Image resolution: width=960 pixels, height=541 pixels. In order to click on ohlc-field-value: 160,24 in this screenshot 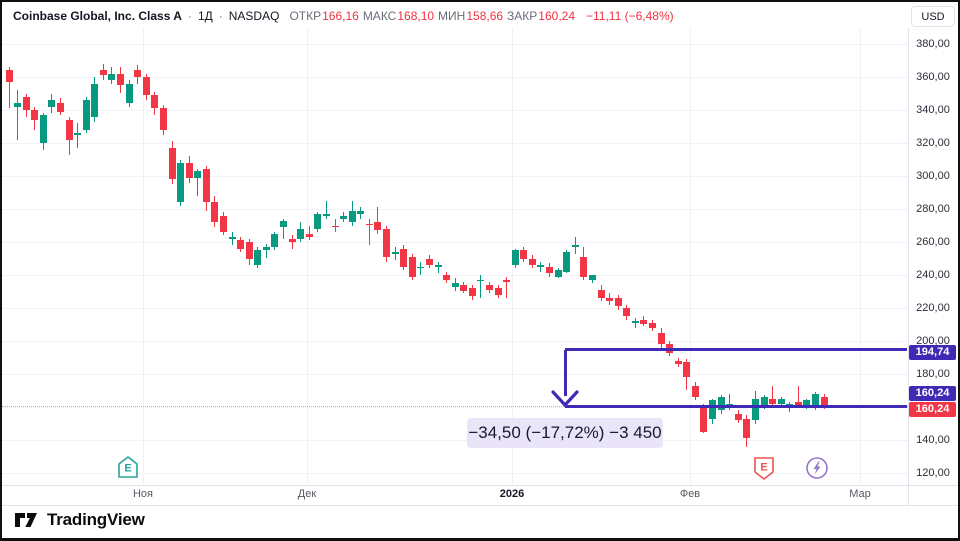, I will do `click(556, 16)`.